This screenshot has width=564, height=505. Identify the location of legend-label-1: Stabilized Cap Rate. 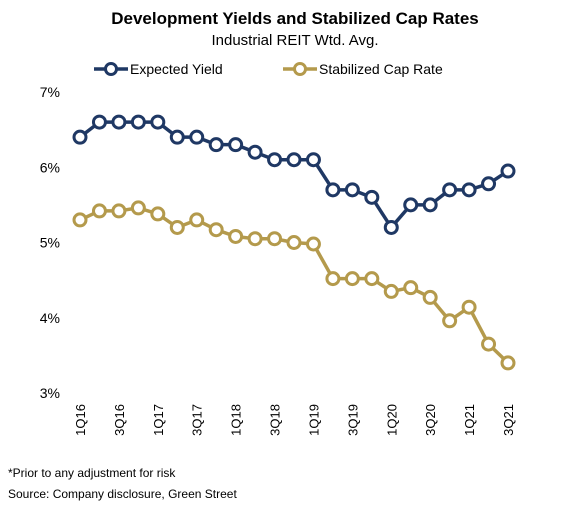
(381, 69).